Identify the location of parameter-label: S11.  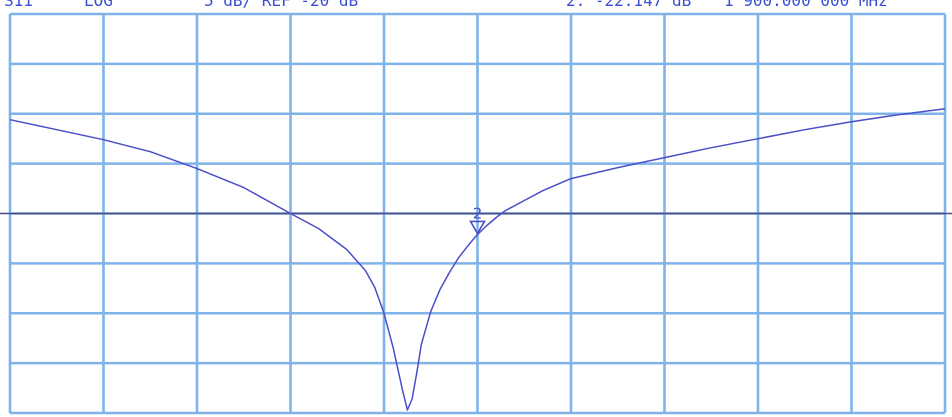
(18, 4).